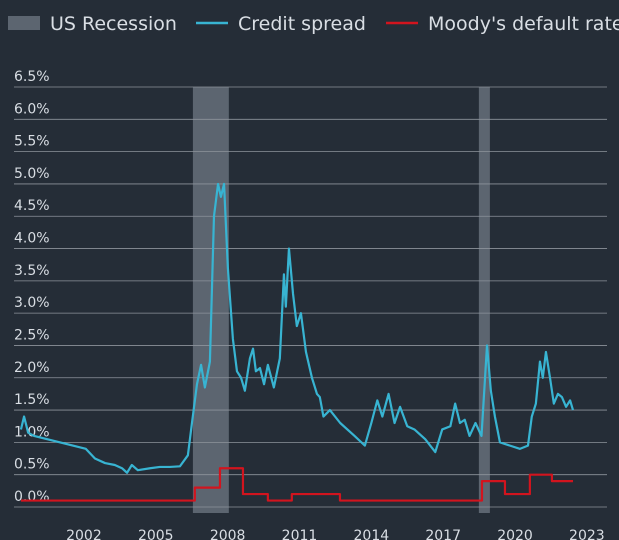 This screenshot has height=540, width=619. Describe the element at coordinates (587, 534) in the screenshot. I see `x-tick-label: 2023` at that location.